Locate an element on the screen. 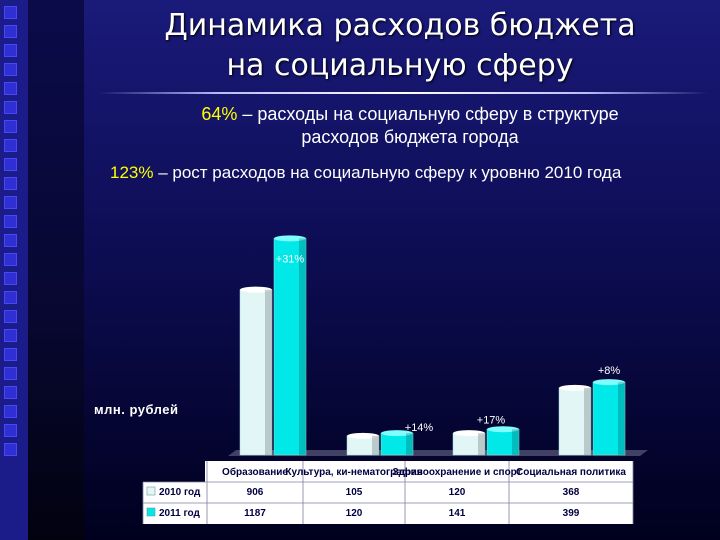  table-value: 399 is located at coordinates (571, 513).